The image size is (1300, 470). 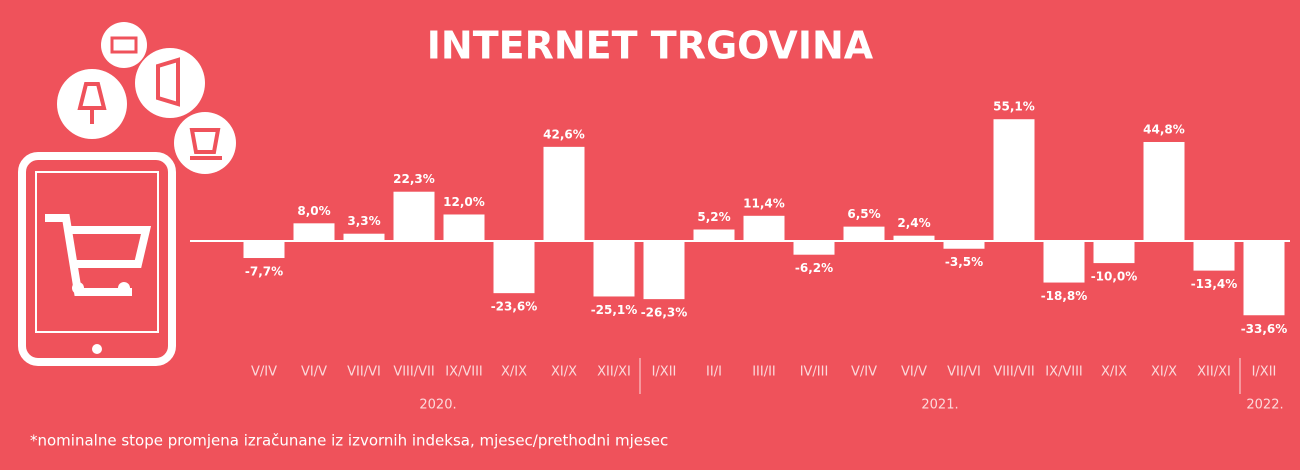 I want to click on value-label: -23,6%, so click(x=514, y=307).